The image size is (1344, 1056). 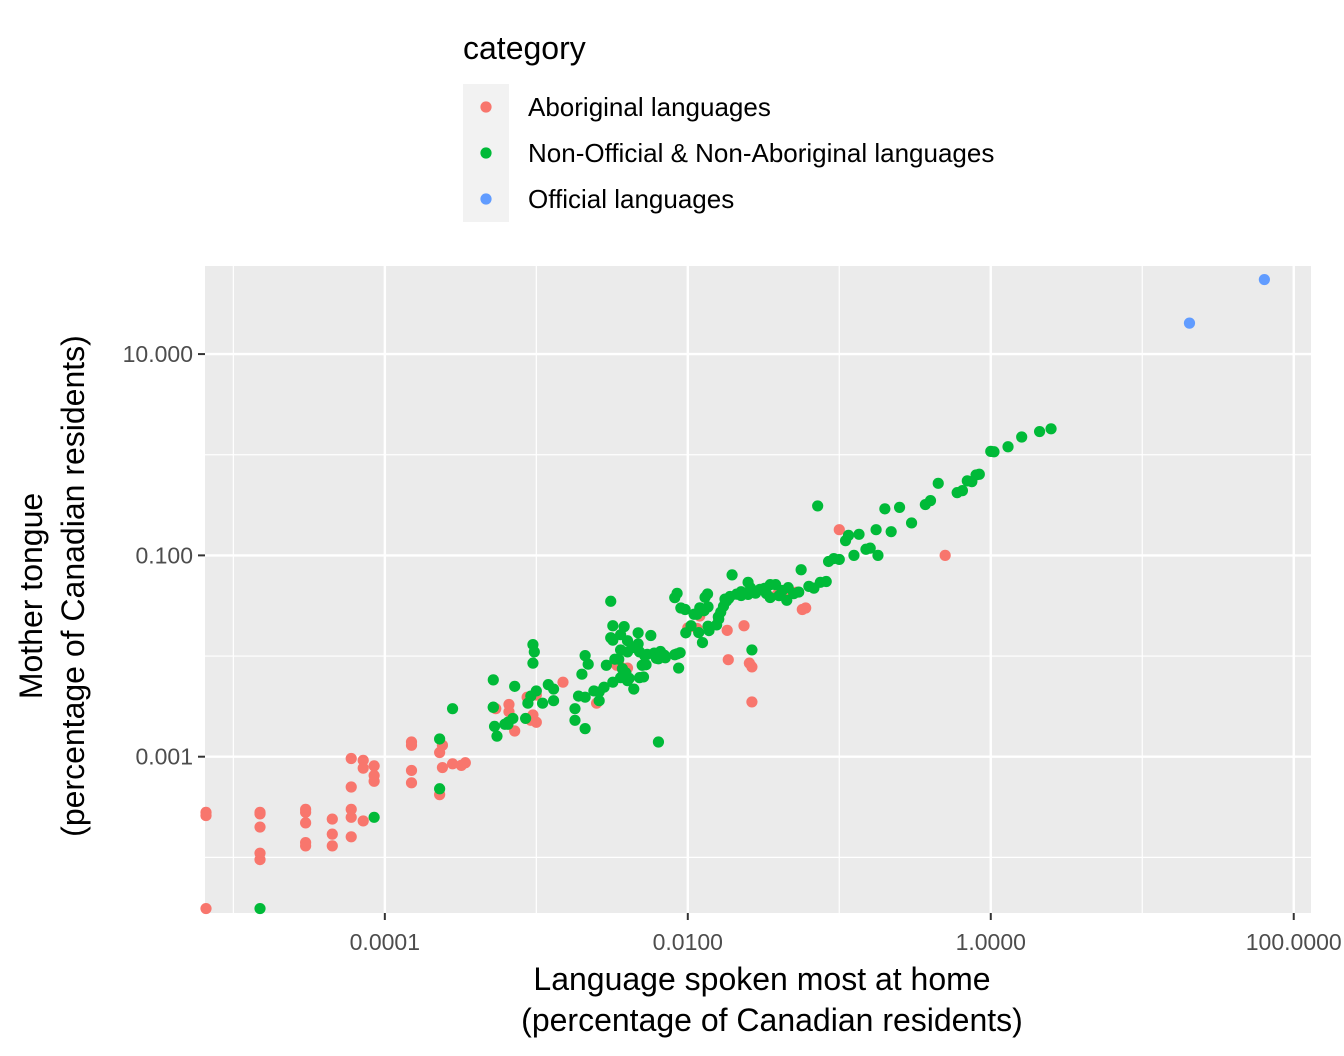 I want to click on y-tick-label-2: 10.000, so click(x=158, y=354).